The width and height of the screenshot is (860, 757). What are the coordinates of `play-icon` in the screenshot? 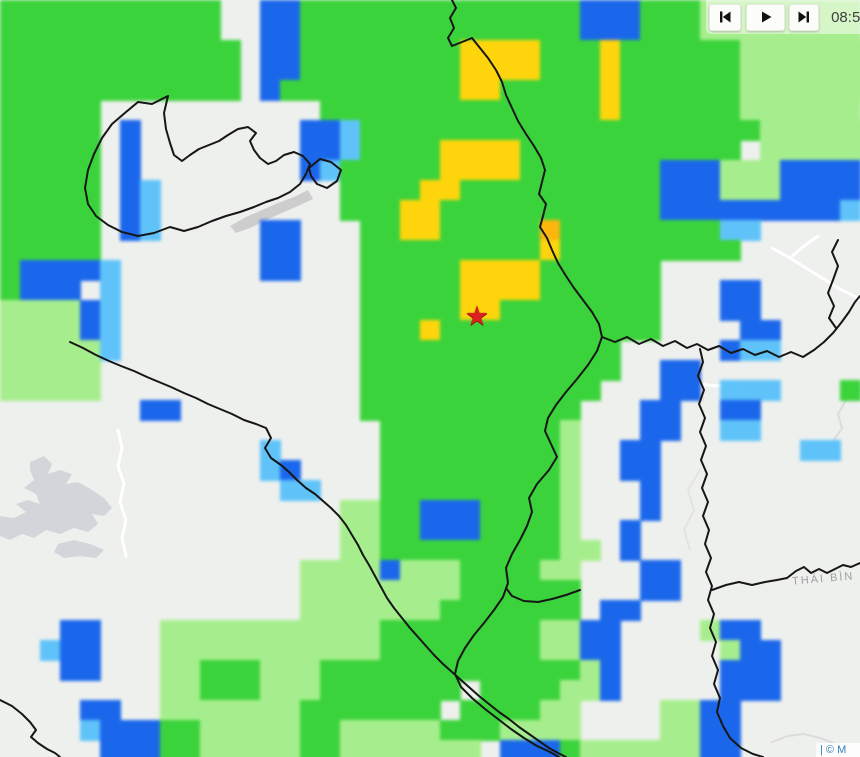 It's located at (766, 17).